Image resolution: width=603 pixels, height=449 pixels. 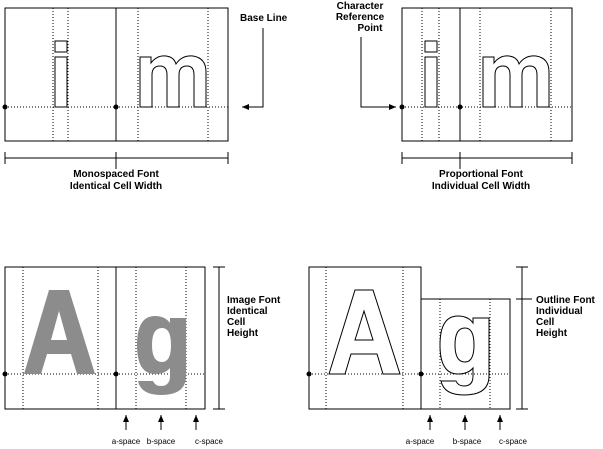 I want to click on image-frame, so click(x=105, y=338).